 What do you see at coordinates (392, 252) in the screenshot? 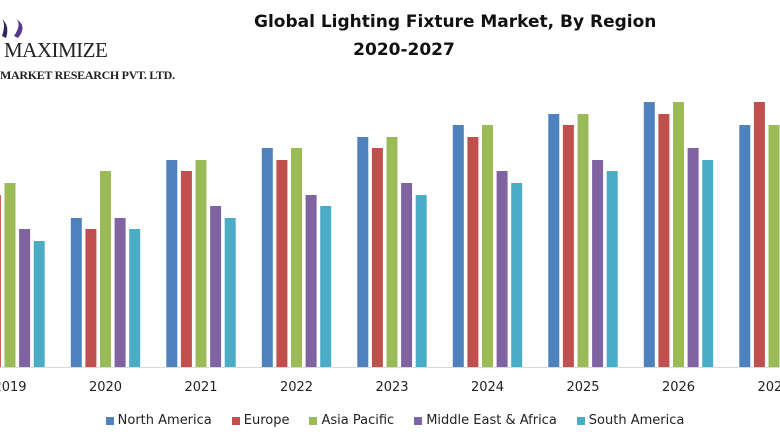
I see `bar-asia-pacific-2023` at bounding box center [392, 252].